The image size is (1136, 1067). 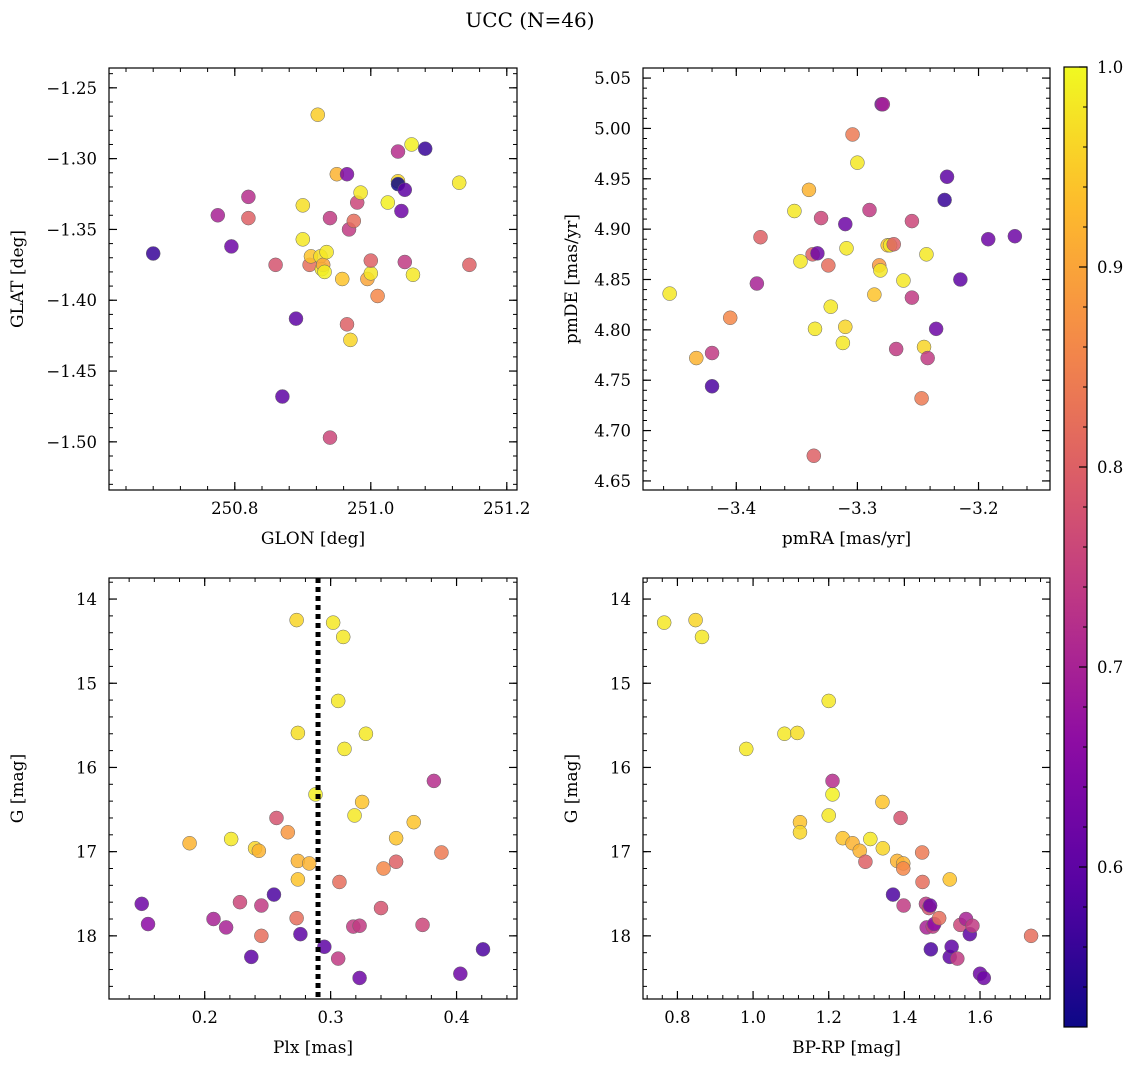 What do you see at coordinates (331, 1017) in the screenshot?
I see `x-tick-label: 0.3` at bounding box center [331, 1017].